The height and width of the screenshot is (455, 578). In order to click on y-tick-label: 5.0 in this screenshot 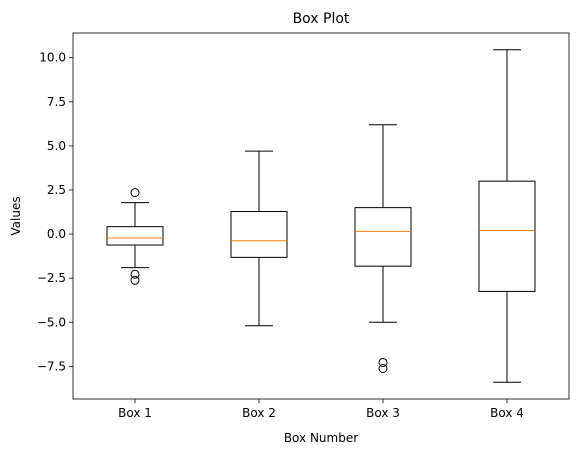, I will do `click(56, 146)`.